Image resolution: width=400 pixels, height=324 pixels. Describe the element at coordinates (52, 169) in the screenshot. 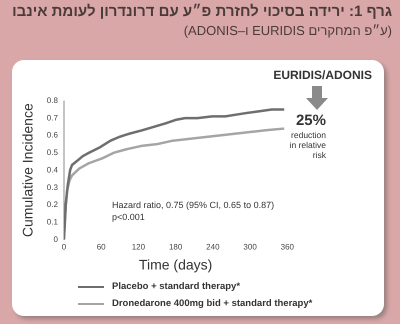

I see `y-tick-label: 0.4` at that location.